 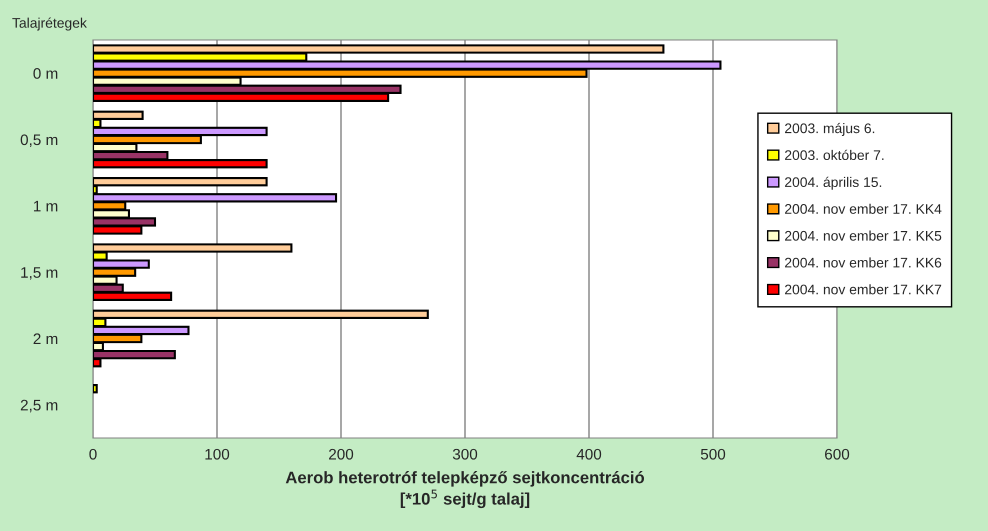 What do you see at coordinates (713, 454) in the screenshot?
I see `x-tick-label: 500` at bounding box center [713, 454].